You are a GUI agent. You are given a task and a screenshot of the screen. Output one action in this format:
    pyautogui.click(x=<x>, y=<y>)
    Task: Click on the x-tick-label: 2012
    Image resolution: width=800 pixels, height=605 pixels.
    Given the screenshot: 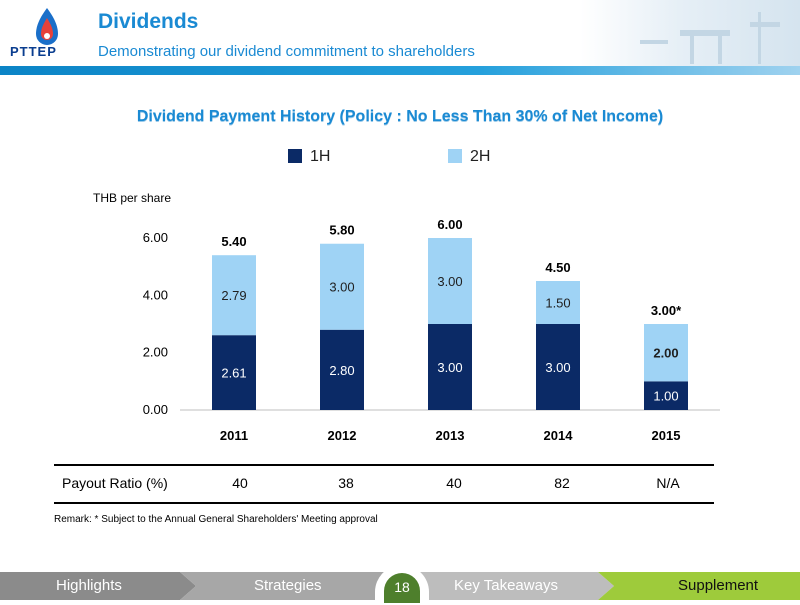 What is the action you would take?
    pyautogui.click(x=342, y=435)
    